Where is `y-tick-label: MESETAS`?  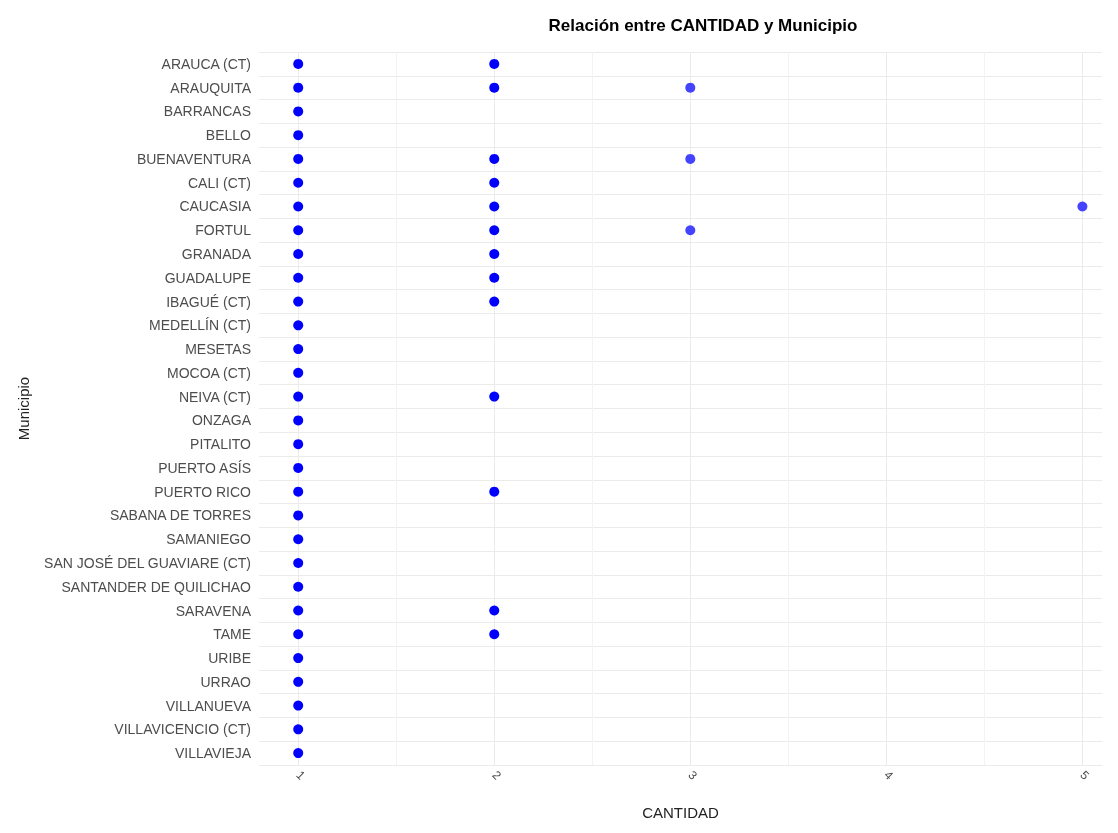
y-tick-label: MESETAS is located at coordinates (218, 349).